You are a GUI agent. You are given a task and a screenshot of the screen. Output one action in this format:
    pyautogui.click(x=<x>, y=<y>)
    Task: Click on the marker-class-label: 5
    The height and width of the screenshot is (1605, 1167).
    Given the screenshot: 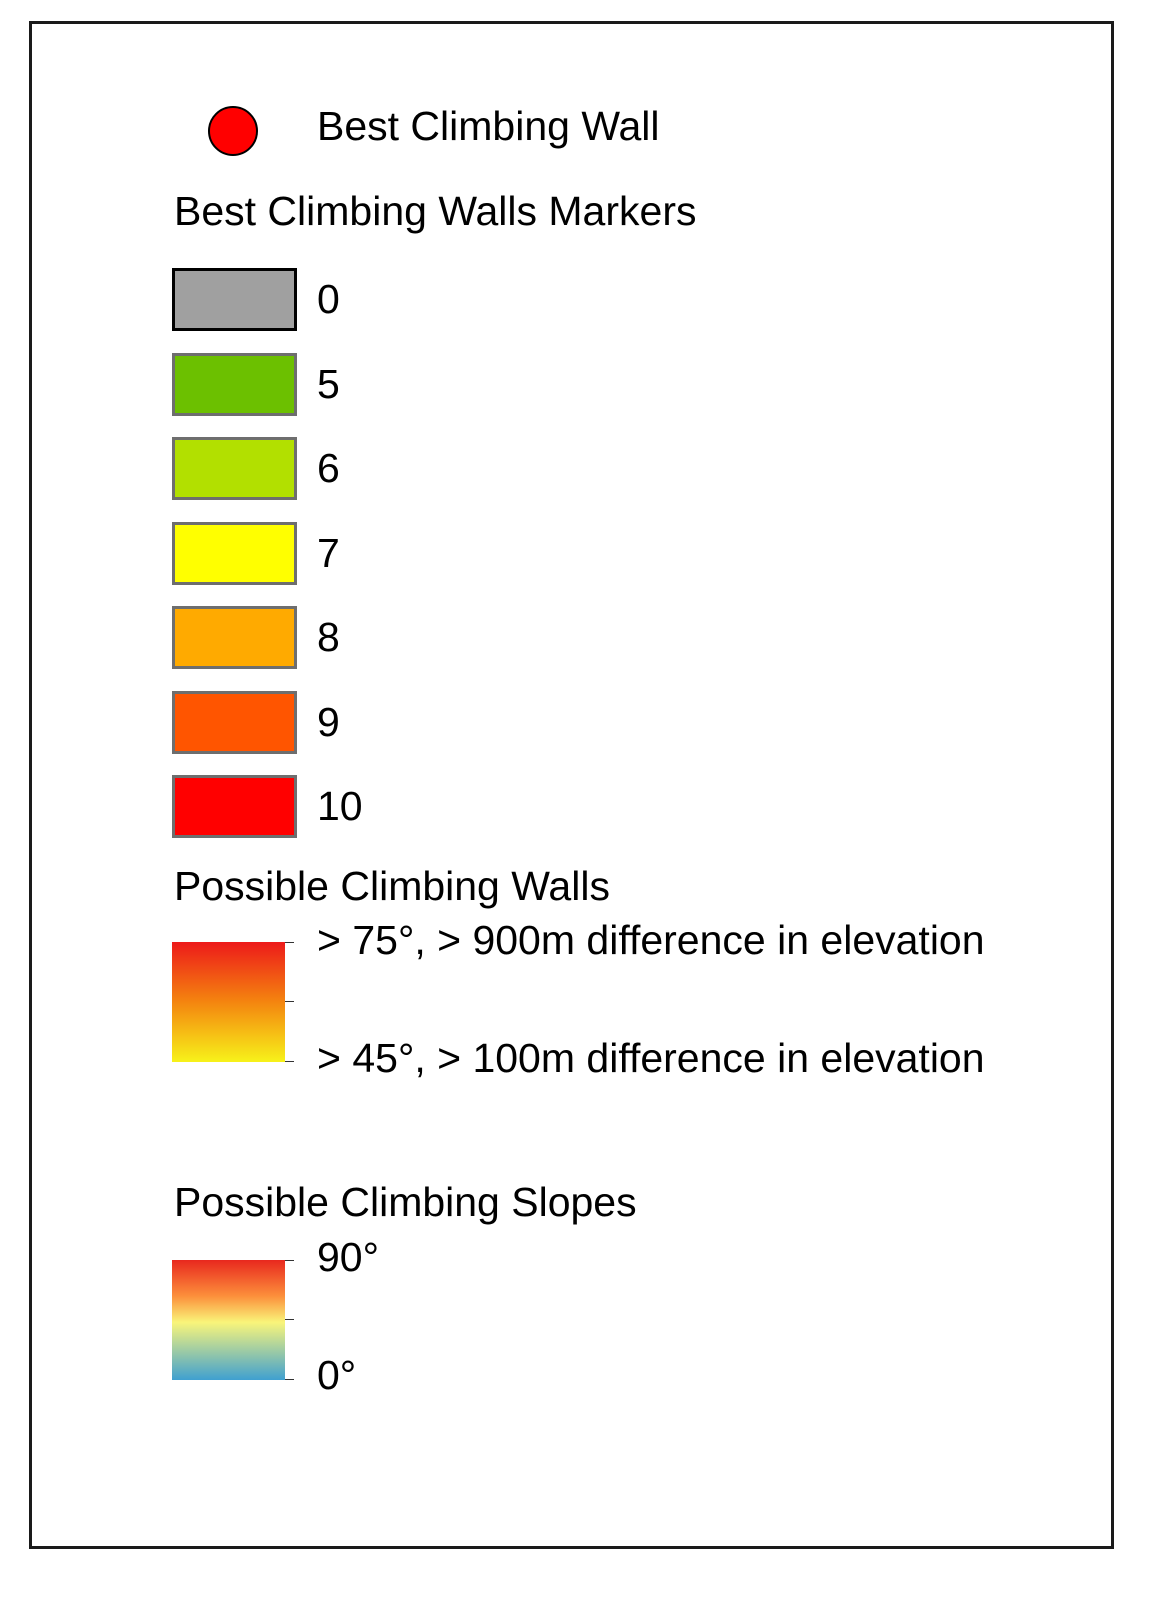 What is the action you would take?
    pyautogui.click(x=328, y=384)
    